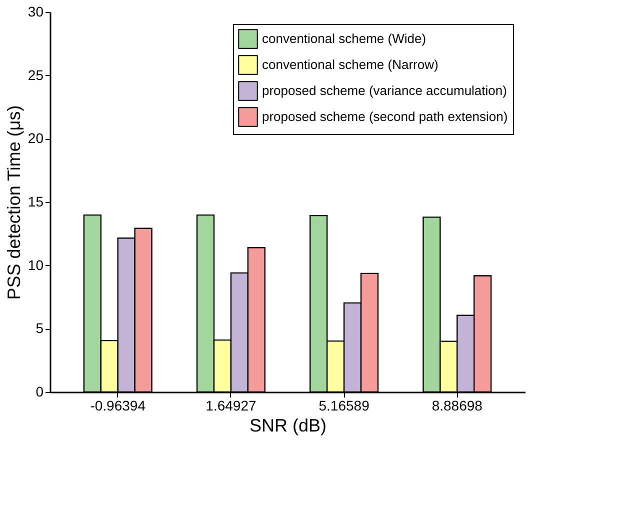  Describe the element at coordinates (231, 406) in the screenshot. I see `x-tick-label: 1.64927` at that location.